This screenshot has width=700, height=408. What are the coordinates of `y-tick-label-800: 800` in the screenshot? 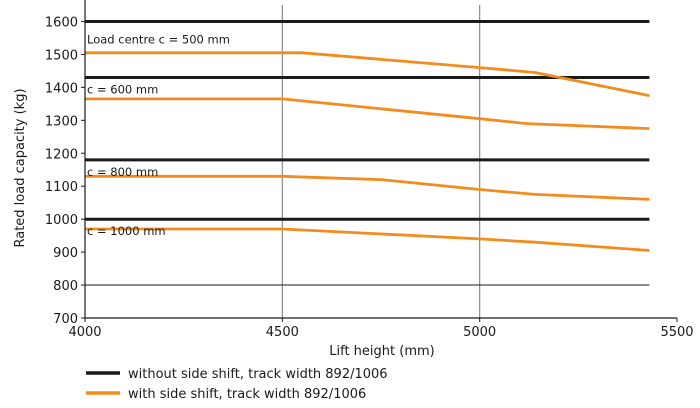 It's located at (65, 286).